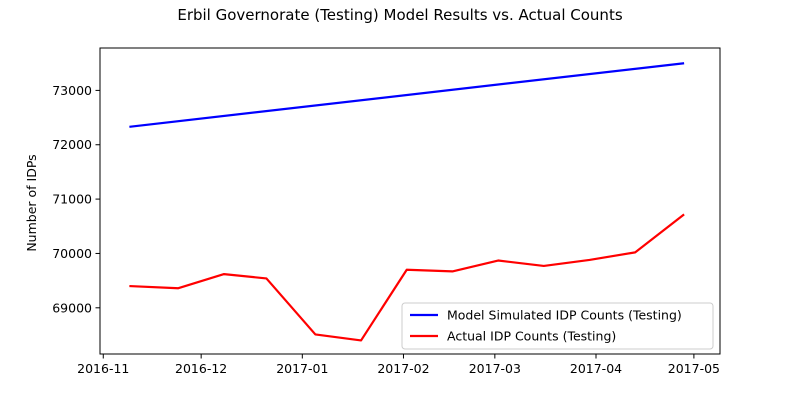 This screenshot has width=800, height=400. Describe the element at coordinates (72, 199) in the screenshot. I see `y-tick-label-2: 71000` at that location.